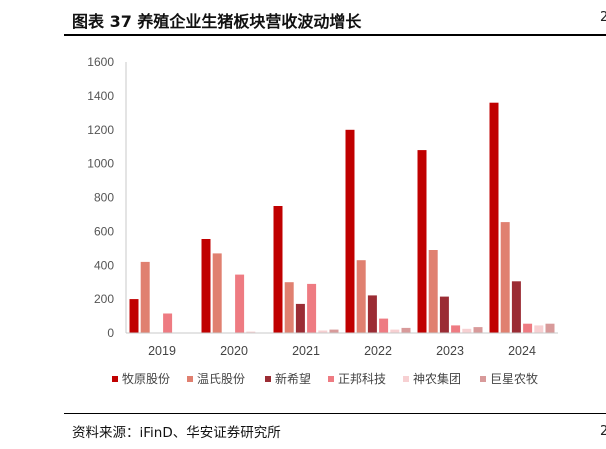 The image size is (606, 449). I want to click on source-note: 资料来源：iFinD、华安证券研究所, so click(176, 433).